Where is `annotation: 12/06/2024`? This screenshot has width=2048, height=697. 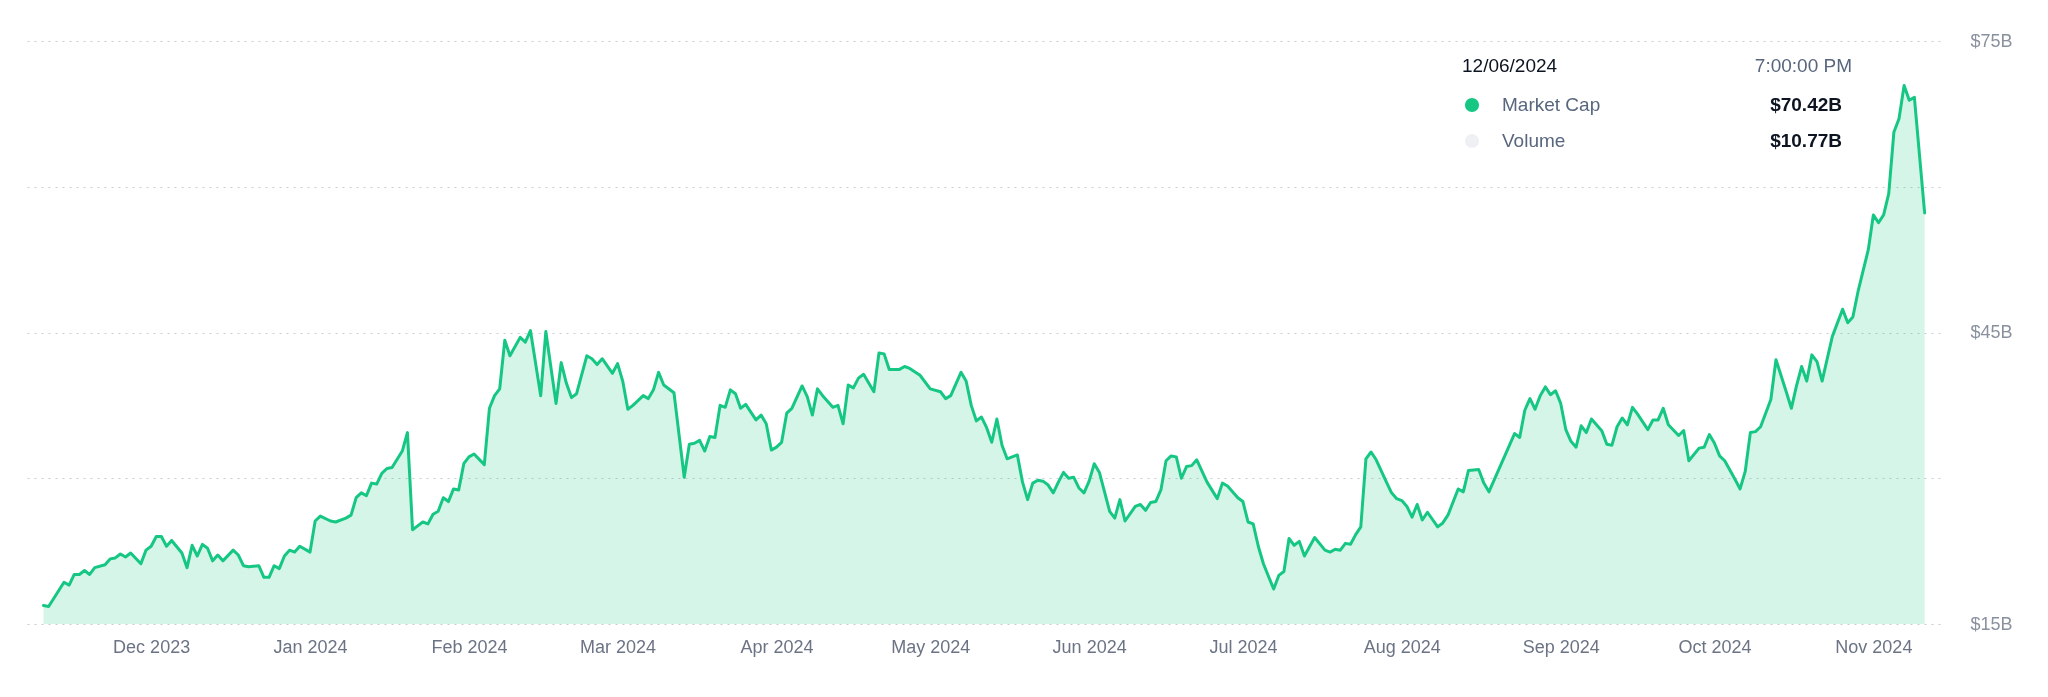
annotation: 12/06/2024 is located at coordinates (1510, 65).